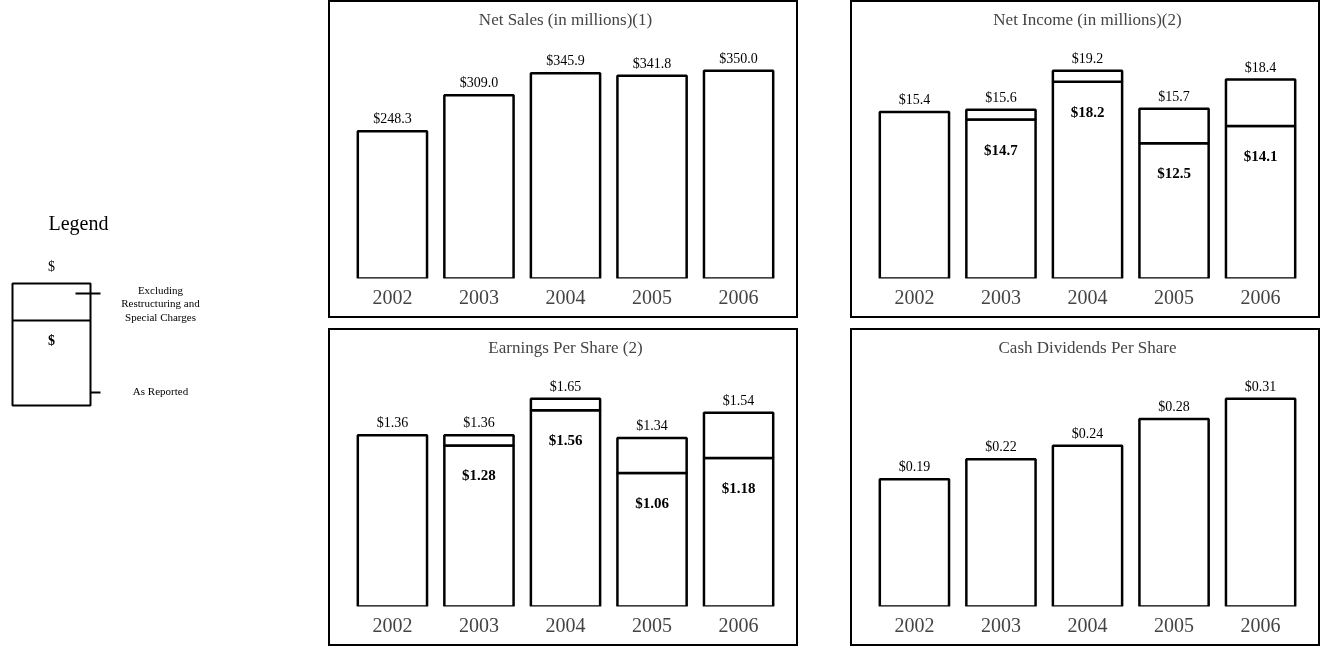 The image size is (1320, 658). Describe the element at coordinates (1001, 149) in the screenshot. I see `data-label: $14.7` at that location.